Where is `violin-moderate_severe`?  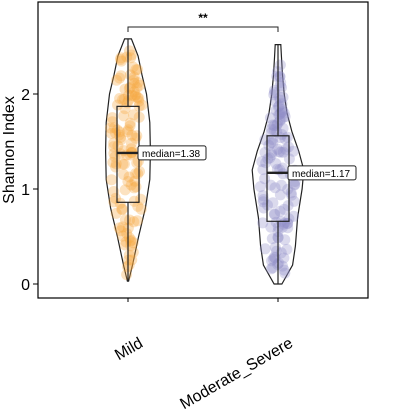 violin-moderate_severe is located at coordinates (278, 164).